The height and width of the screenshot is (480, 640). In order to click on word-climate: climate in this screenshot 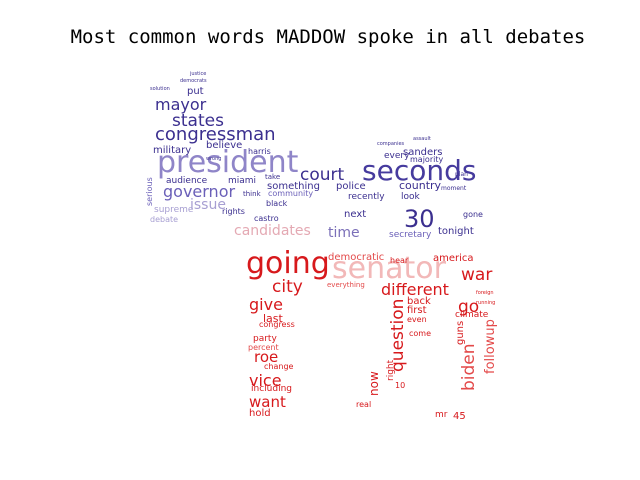, I will do `click(472, 315)`.